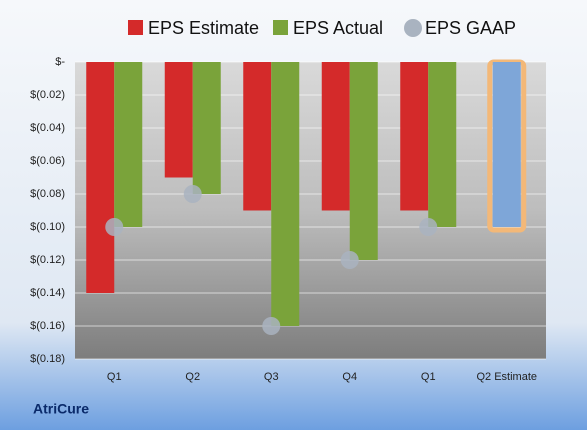 This screenshot has height=435, width=587. What do you see at coordinates (470, 28) in the screenshot?
I see `legend-label: EPS GAAP` at bounding box center [470, 28].